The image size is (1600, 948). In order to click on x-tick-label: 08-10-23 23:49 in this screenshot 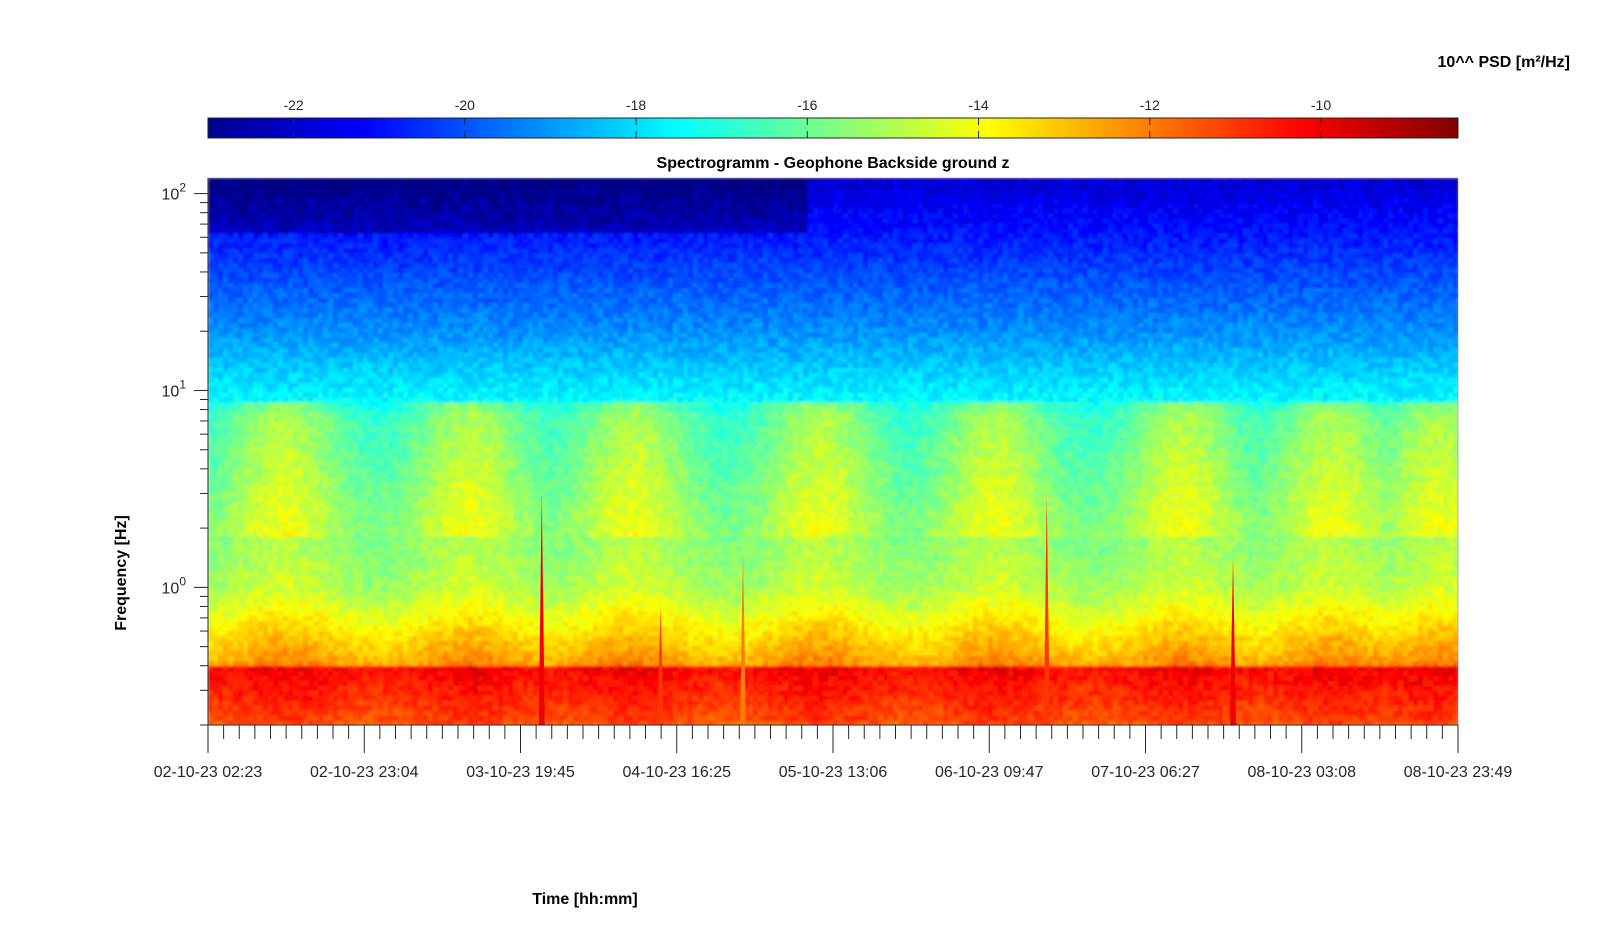, I will do `click(1458, 772)`.